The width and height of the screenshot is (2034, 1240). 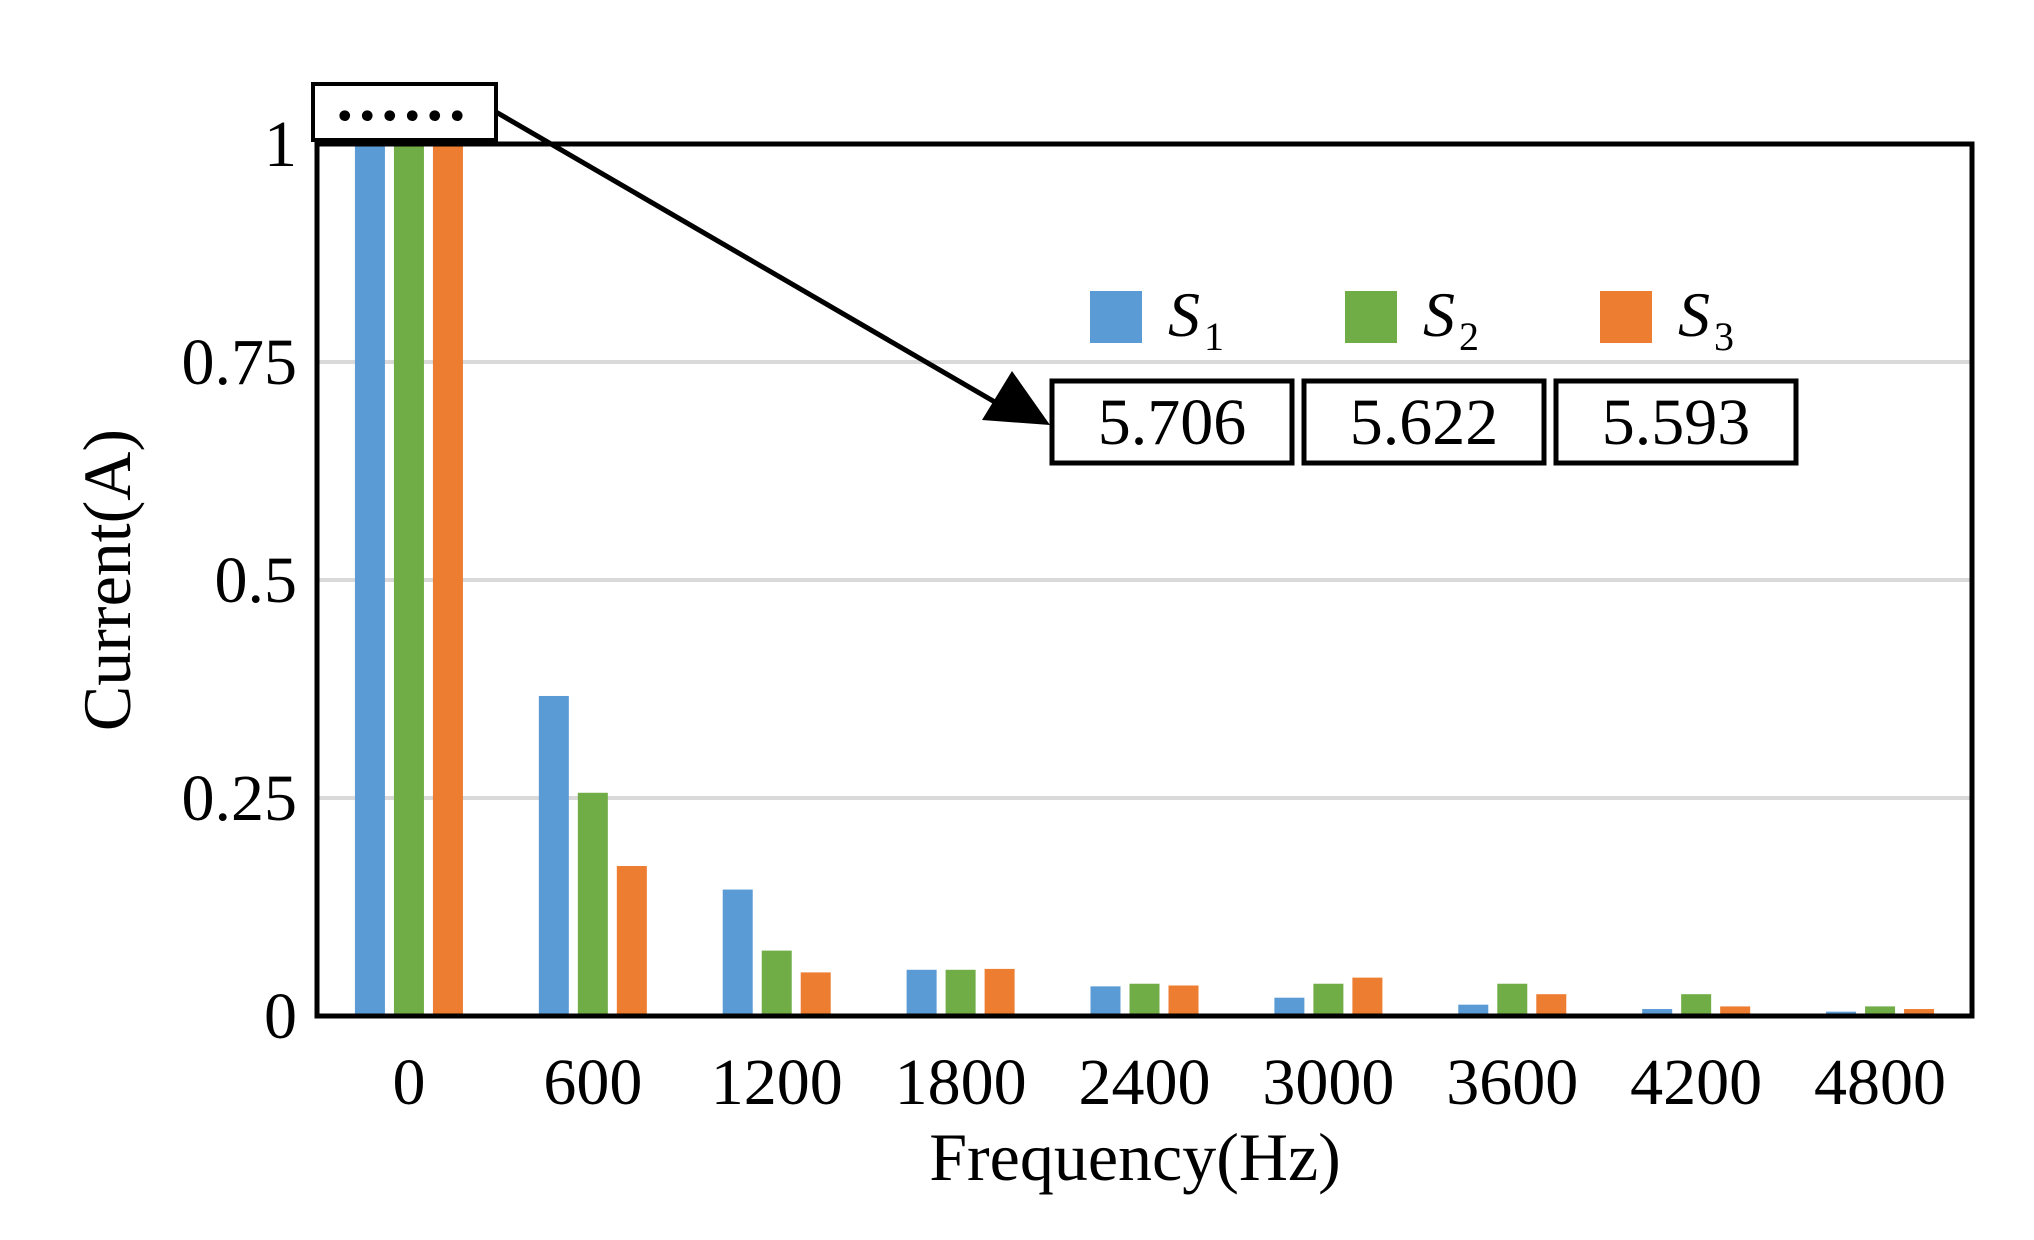 I want to click on x-tick-label: 2400, so click(x=1145, y=1082).